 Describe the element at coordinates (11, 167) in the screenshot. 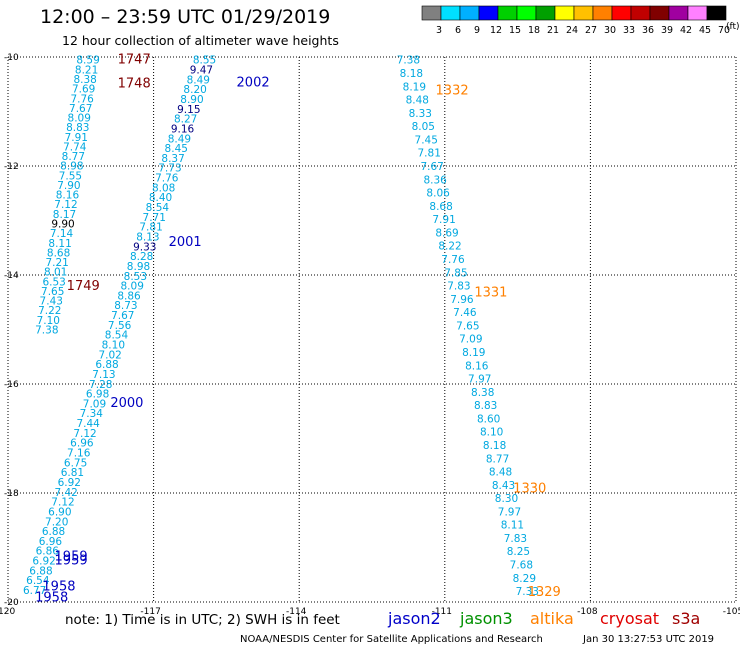

I see `y-tick-label: -12` at that location.